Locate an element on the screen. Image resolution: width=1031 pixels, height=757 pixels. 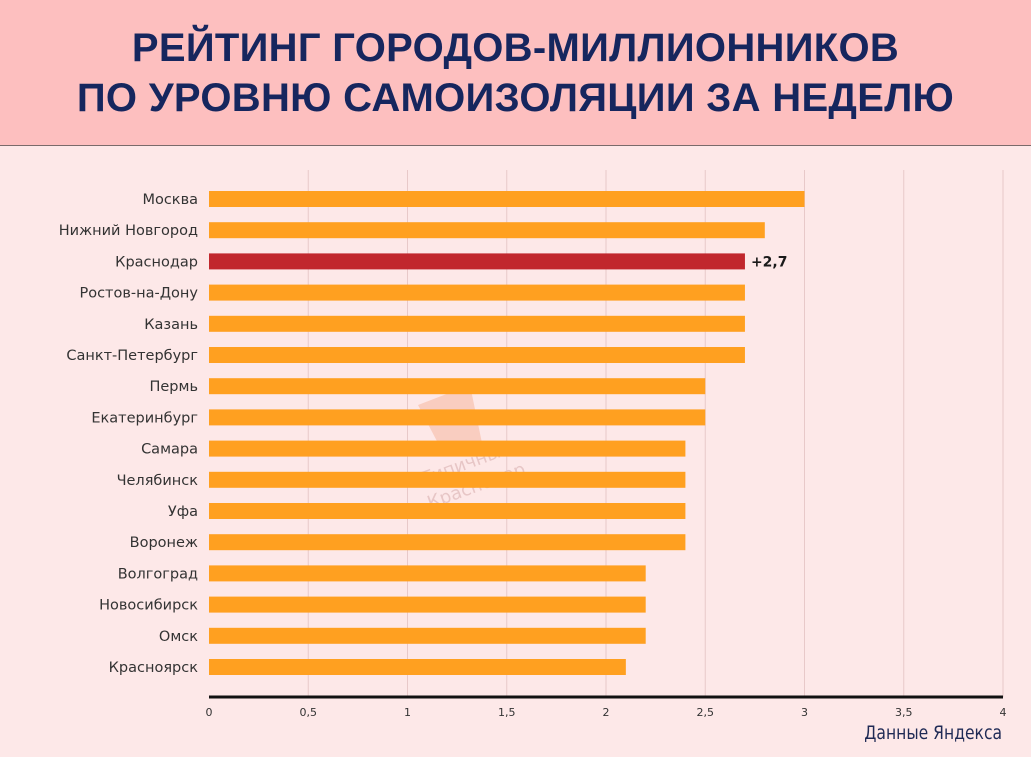
category-label: Красноярск is located at coordinates (154, 668).